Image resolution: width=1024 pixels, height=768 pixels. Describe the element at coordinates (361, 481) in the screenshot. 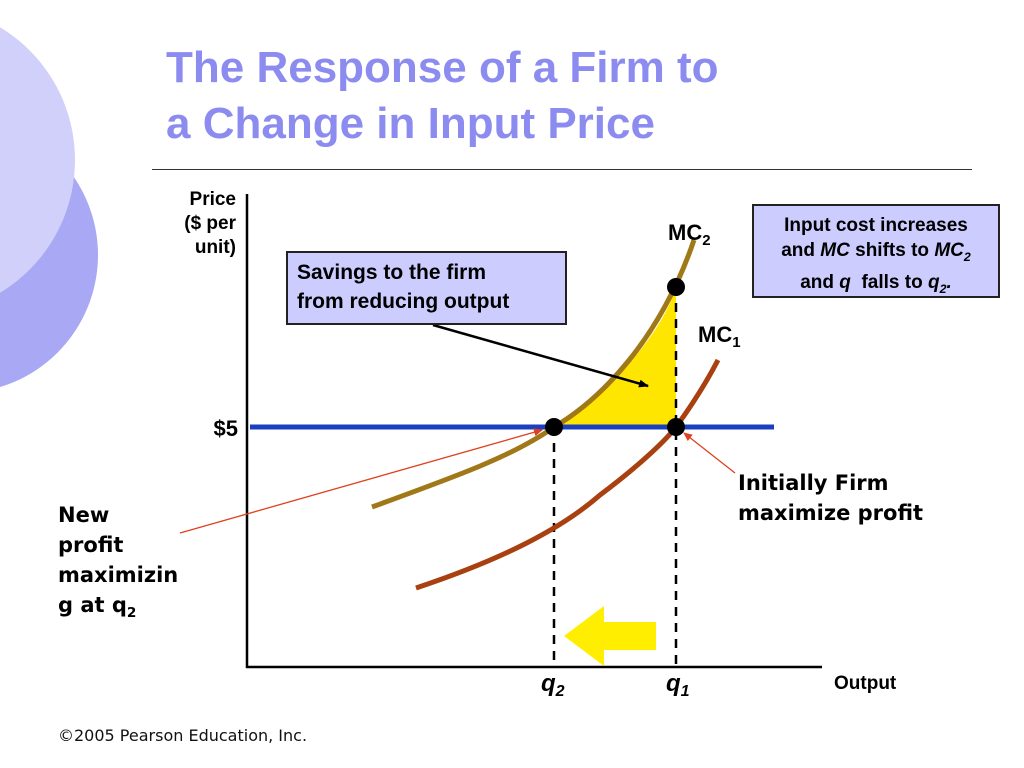

I see `new-profit-pointer` at that location.